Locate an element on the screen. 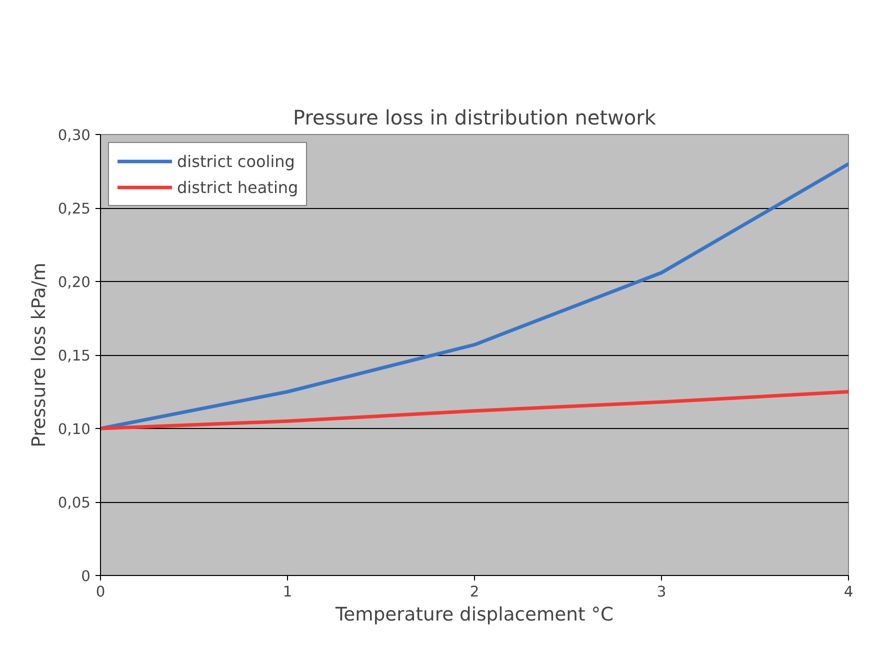 This screenshot has height=655, width=891. legend-label: district cooling is located at coordinates (236, 161).